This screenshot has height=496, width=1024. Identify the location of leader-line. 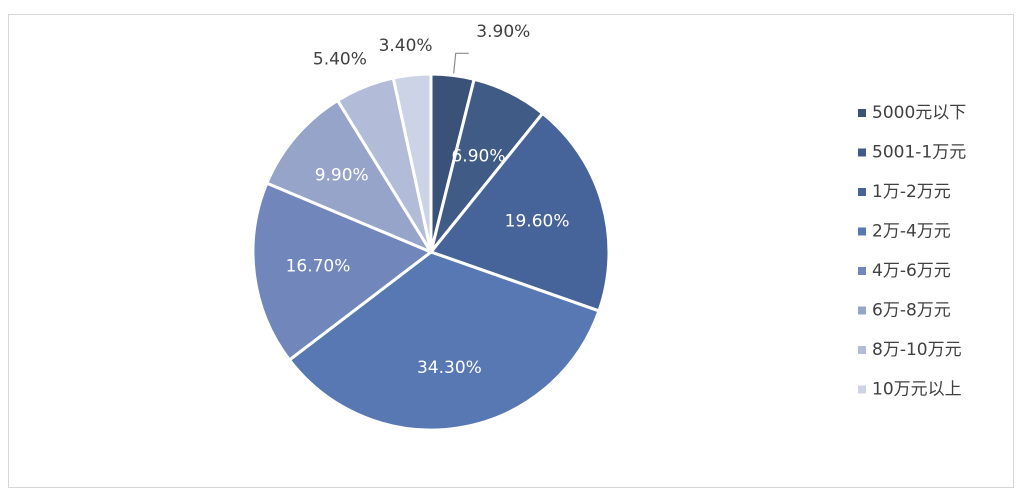
(461, 63).